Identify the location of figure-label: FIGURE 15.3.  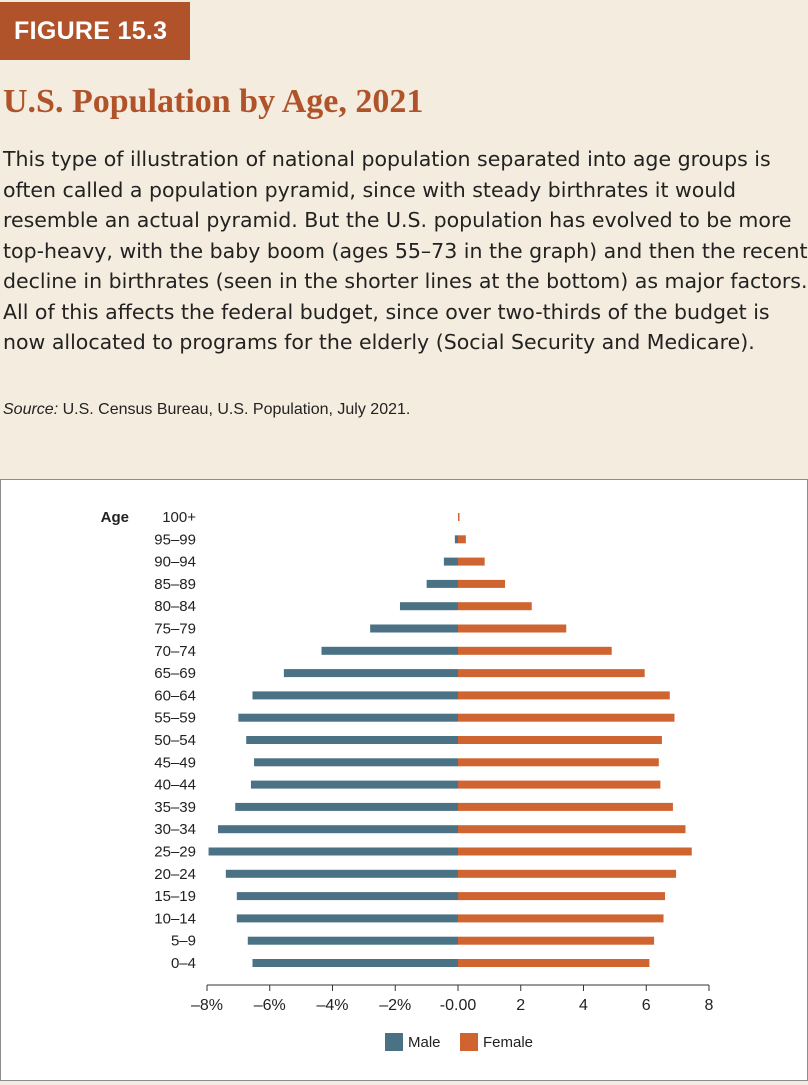
(95, 31).